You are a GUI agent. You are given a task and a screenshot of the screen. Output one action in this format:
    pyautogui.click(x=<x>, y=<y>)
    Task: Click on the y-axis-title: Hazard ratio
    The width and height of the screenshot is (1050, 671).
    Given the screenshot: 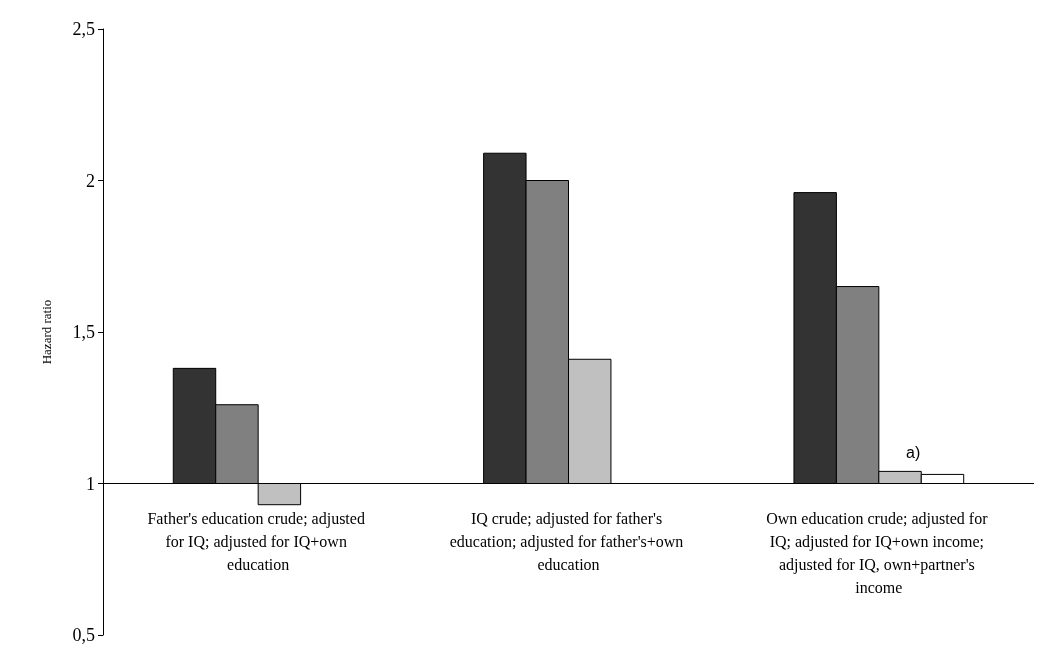 What is the action you would take?
    pyautogui.click(x=46, y=332)
    